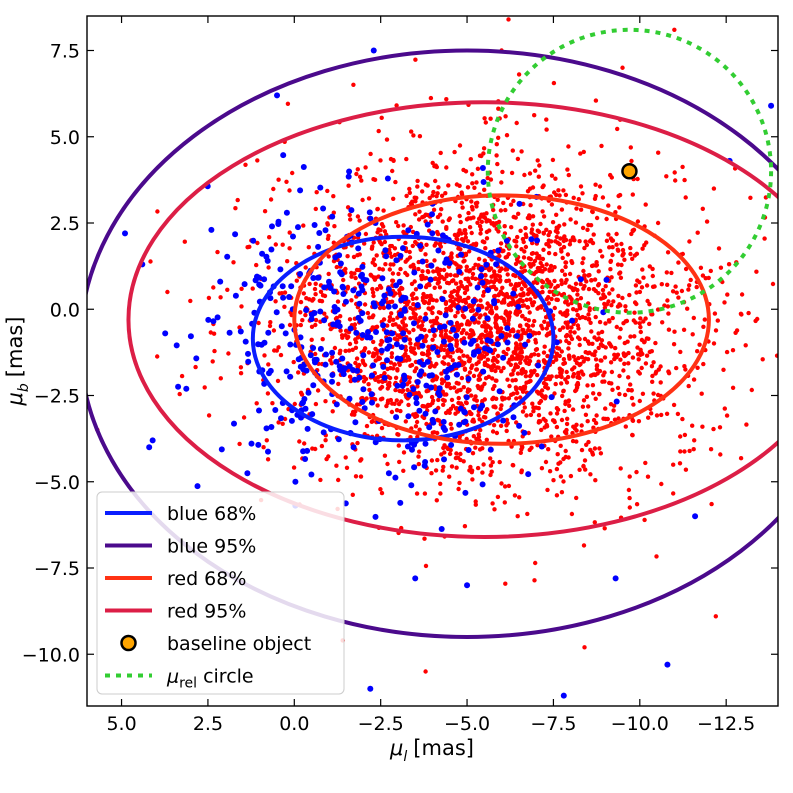 Image resolution: width=793 pixels, height=793 pixels. What do you see at coordinates (57, 397) in the screenshot?
I see `y-tick-label: −2.5` at bounding box center [57, 397].